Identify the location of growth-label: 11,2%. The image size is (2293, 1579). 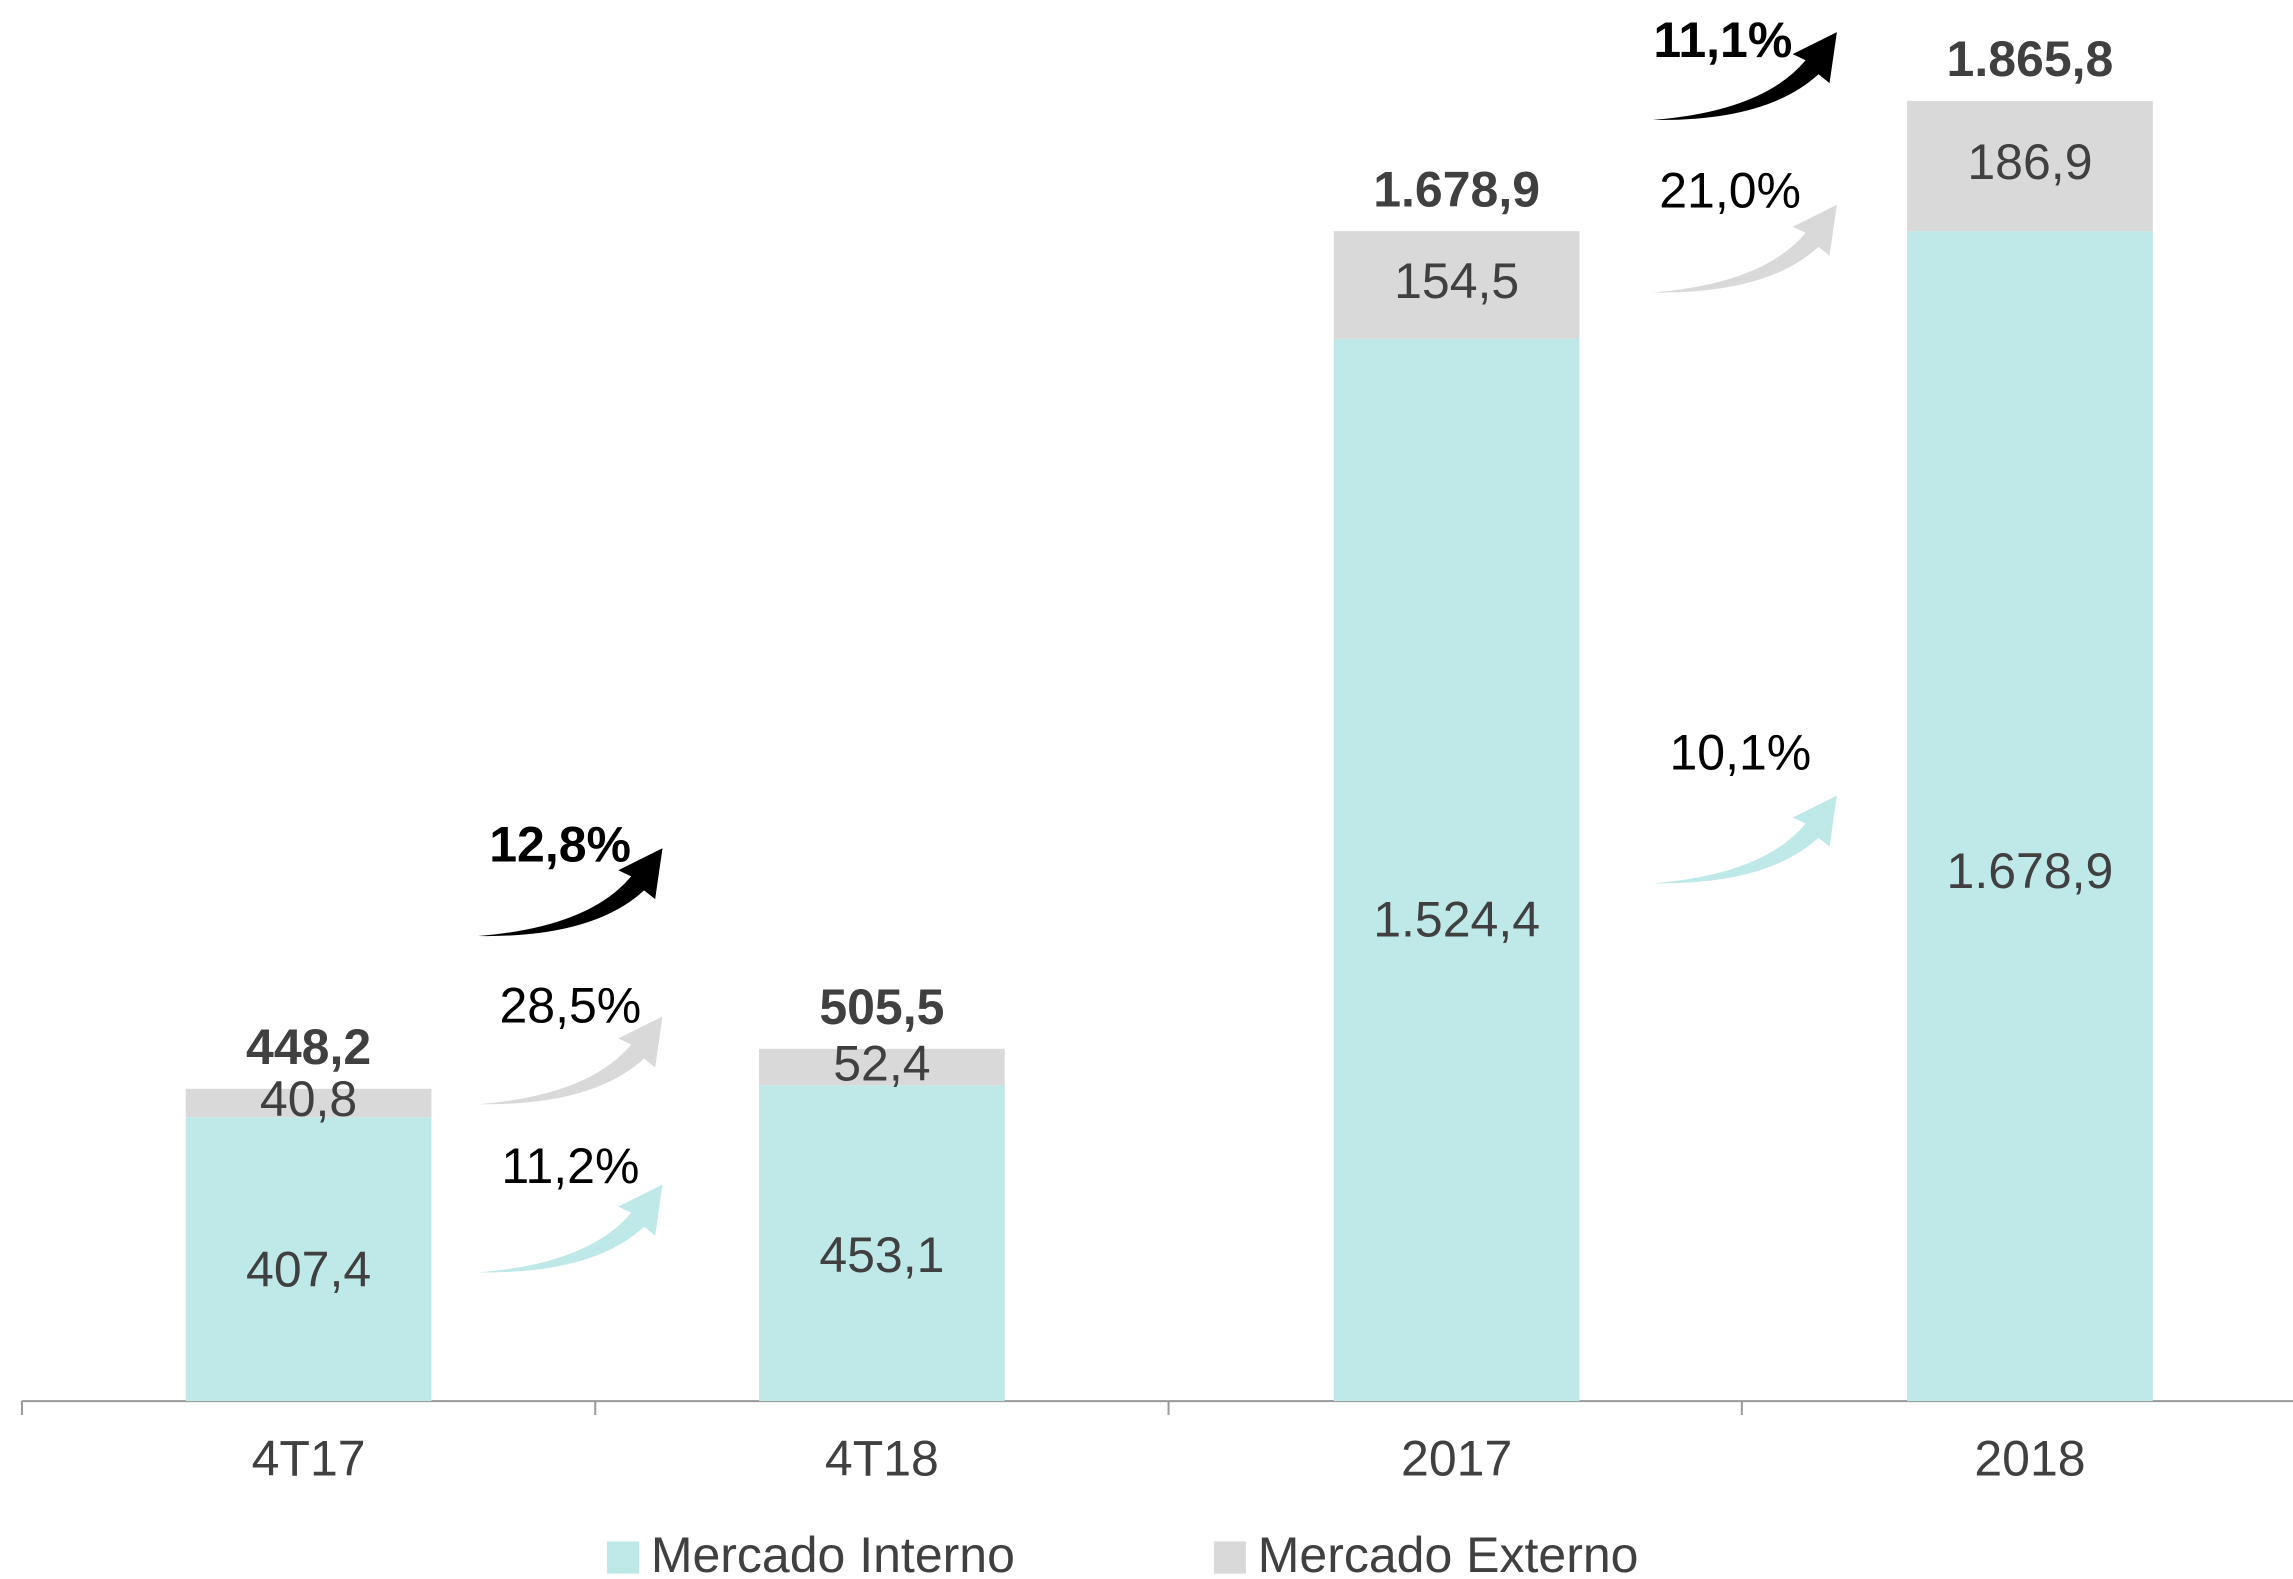
(570, 1166).